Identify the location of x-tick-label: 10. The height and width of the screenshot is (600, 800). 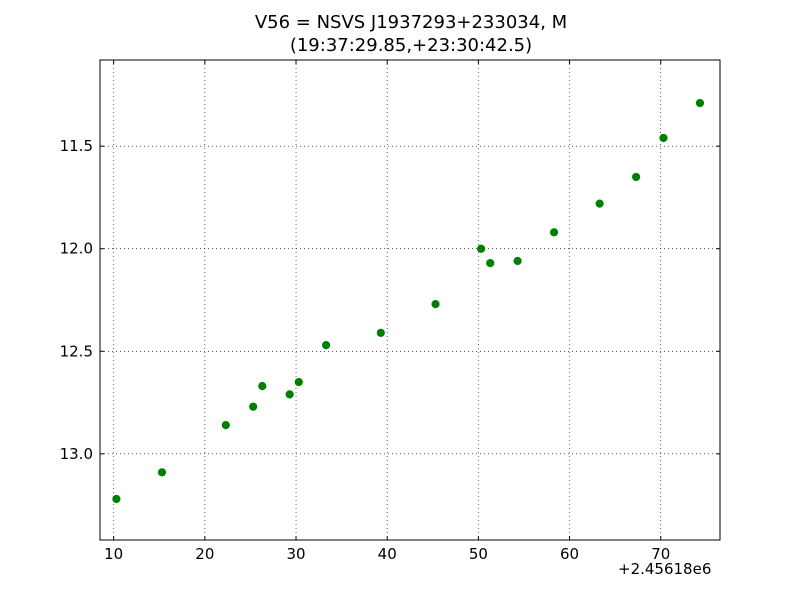
(113, 554).